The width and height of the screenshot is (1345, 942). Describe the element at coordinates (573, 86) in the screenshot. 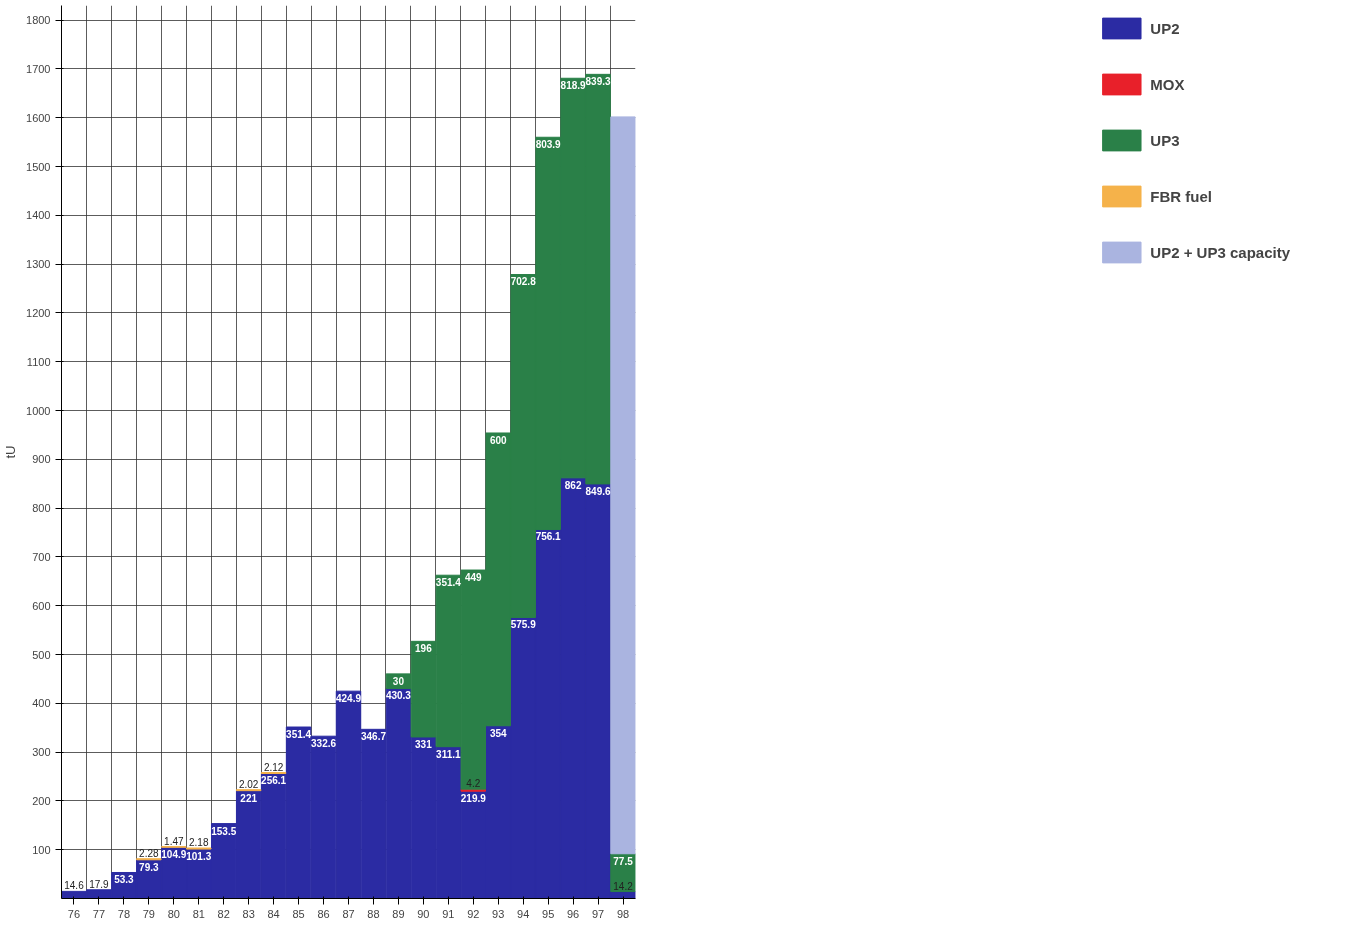

I see `data-label: 818.9` at that location.